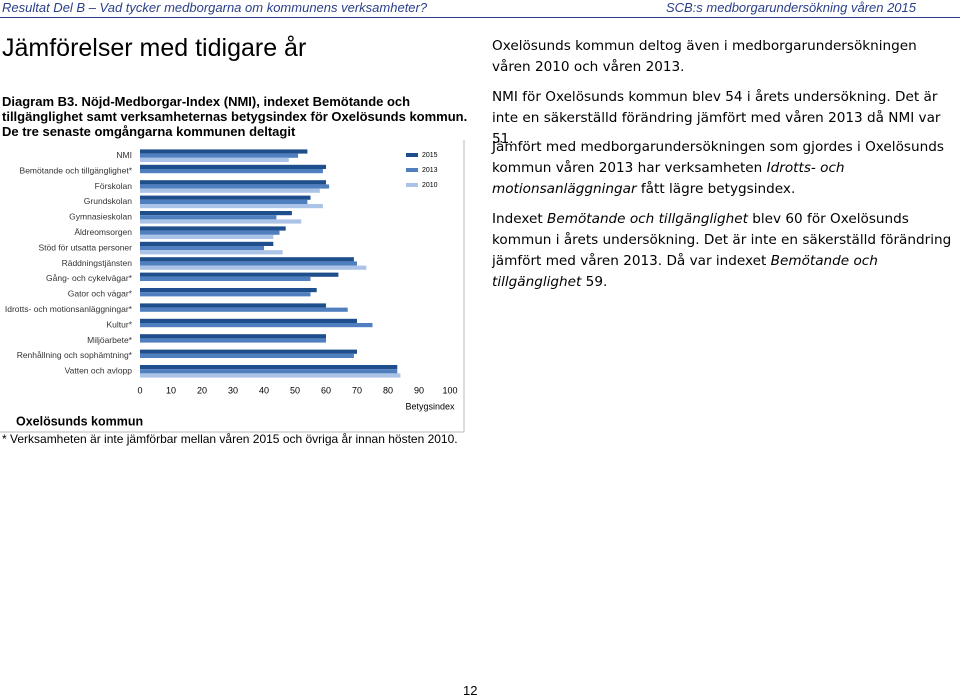  What do you see at coordinates (430, 406) in the screenshot?
I see `x-axis-label: Betygsindex` at bounding box center [430, 406].